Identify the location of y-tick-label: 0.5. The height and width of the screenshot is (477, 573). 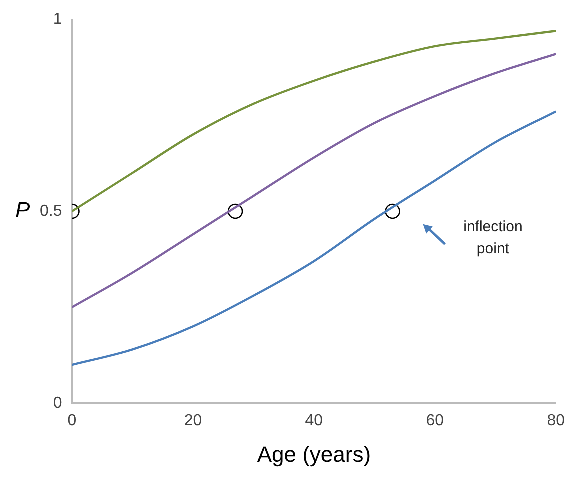
(51, 211).